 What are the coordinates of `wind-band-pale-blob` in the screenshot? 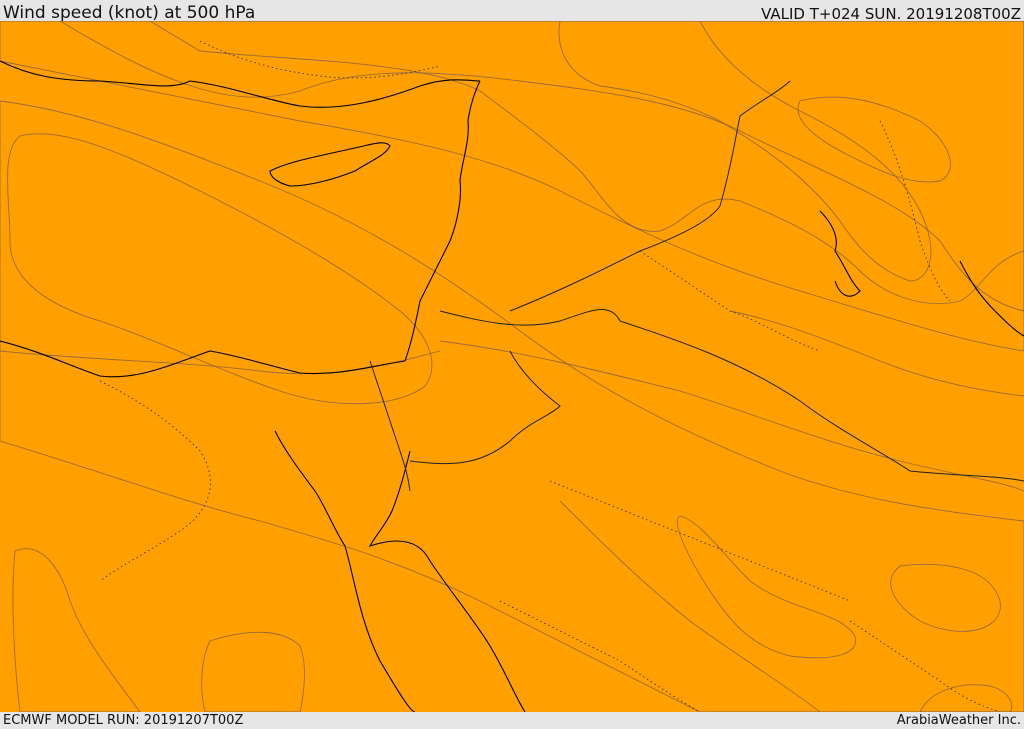 It's located at (874, 139).